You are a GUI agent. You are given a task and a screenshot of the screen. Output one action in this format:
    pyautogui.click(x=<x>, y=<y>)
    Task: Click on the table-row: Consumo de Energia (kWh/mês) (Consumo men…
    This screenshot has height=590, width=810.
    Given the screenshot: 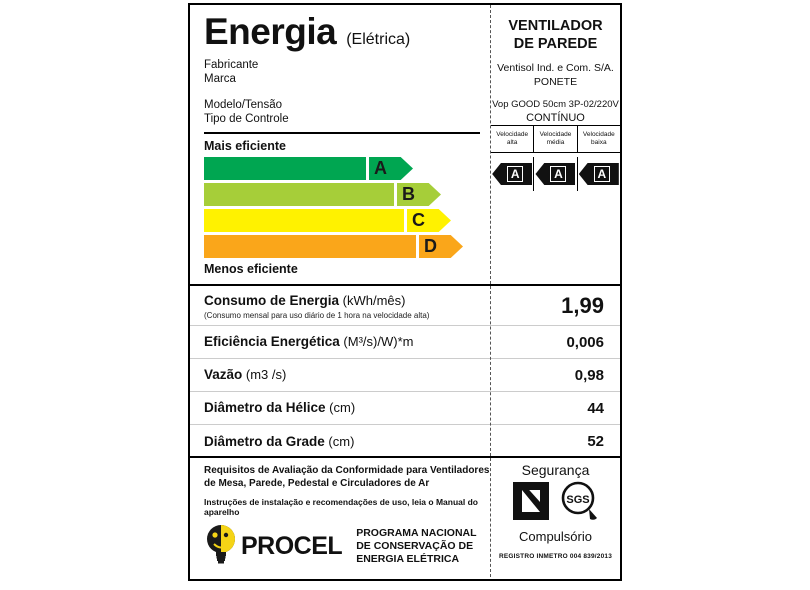 What is the action you would take?
    pyautogui.click(x=405, y=306)
    